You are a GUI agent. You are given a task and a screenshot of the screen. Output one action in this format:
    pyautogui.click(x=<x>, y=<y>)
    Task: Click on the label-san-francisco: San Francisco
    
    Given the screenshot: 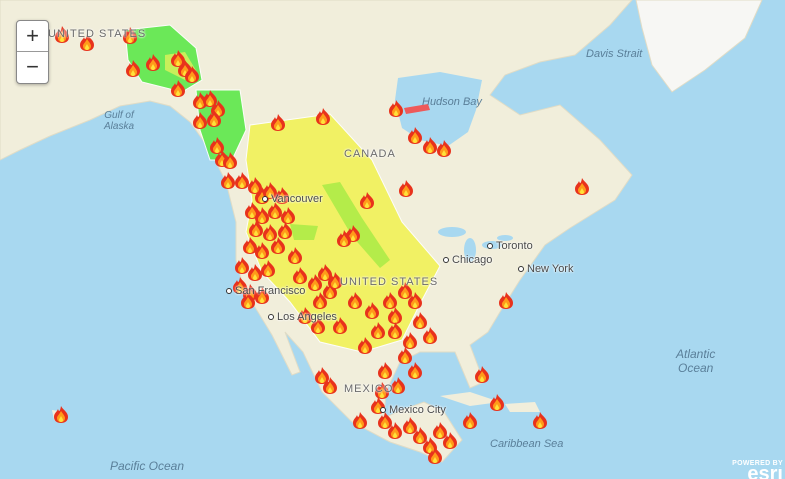 What is the action you would take?
    pyautogui.click(x=265, y=291)
    